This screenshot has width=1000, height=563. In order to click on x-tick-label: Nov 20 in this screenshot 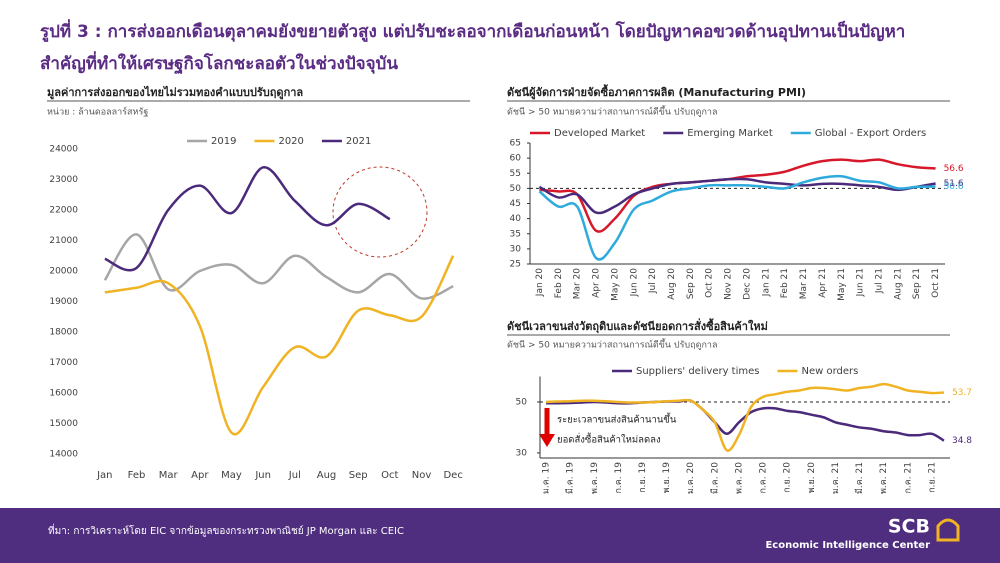, I will do `click(729, 284)`.